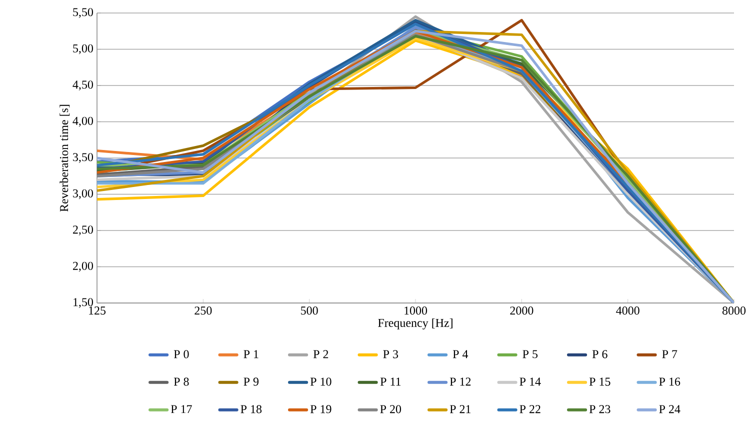  I want to click on x-tick-label: 8000, so click(734, 310).